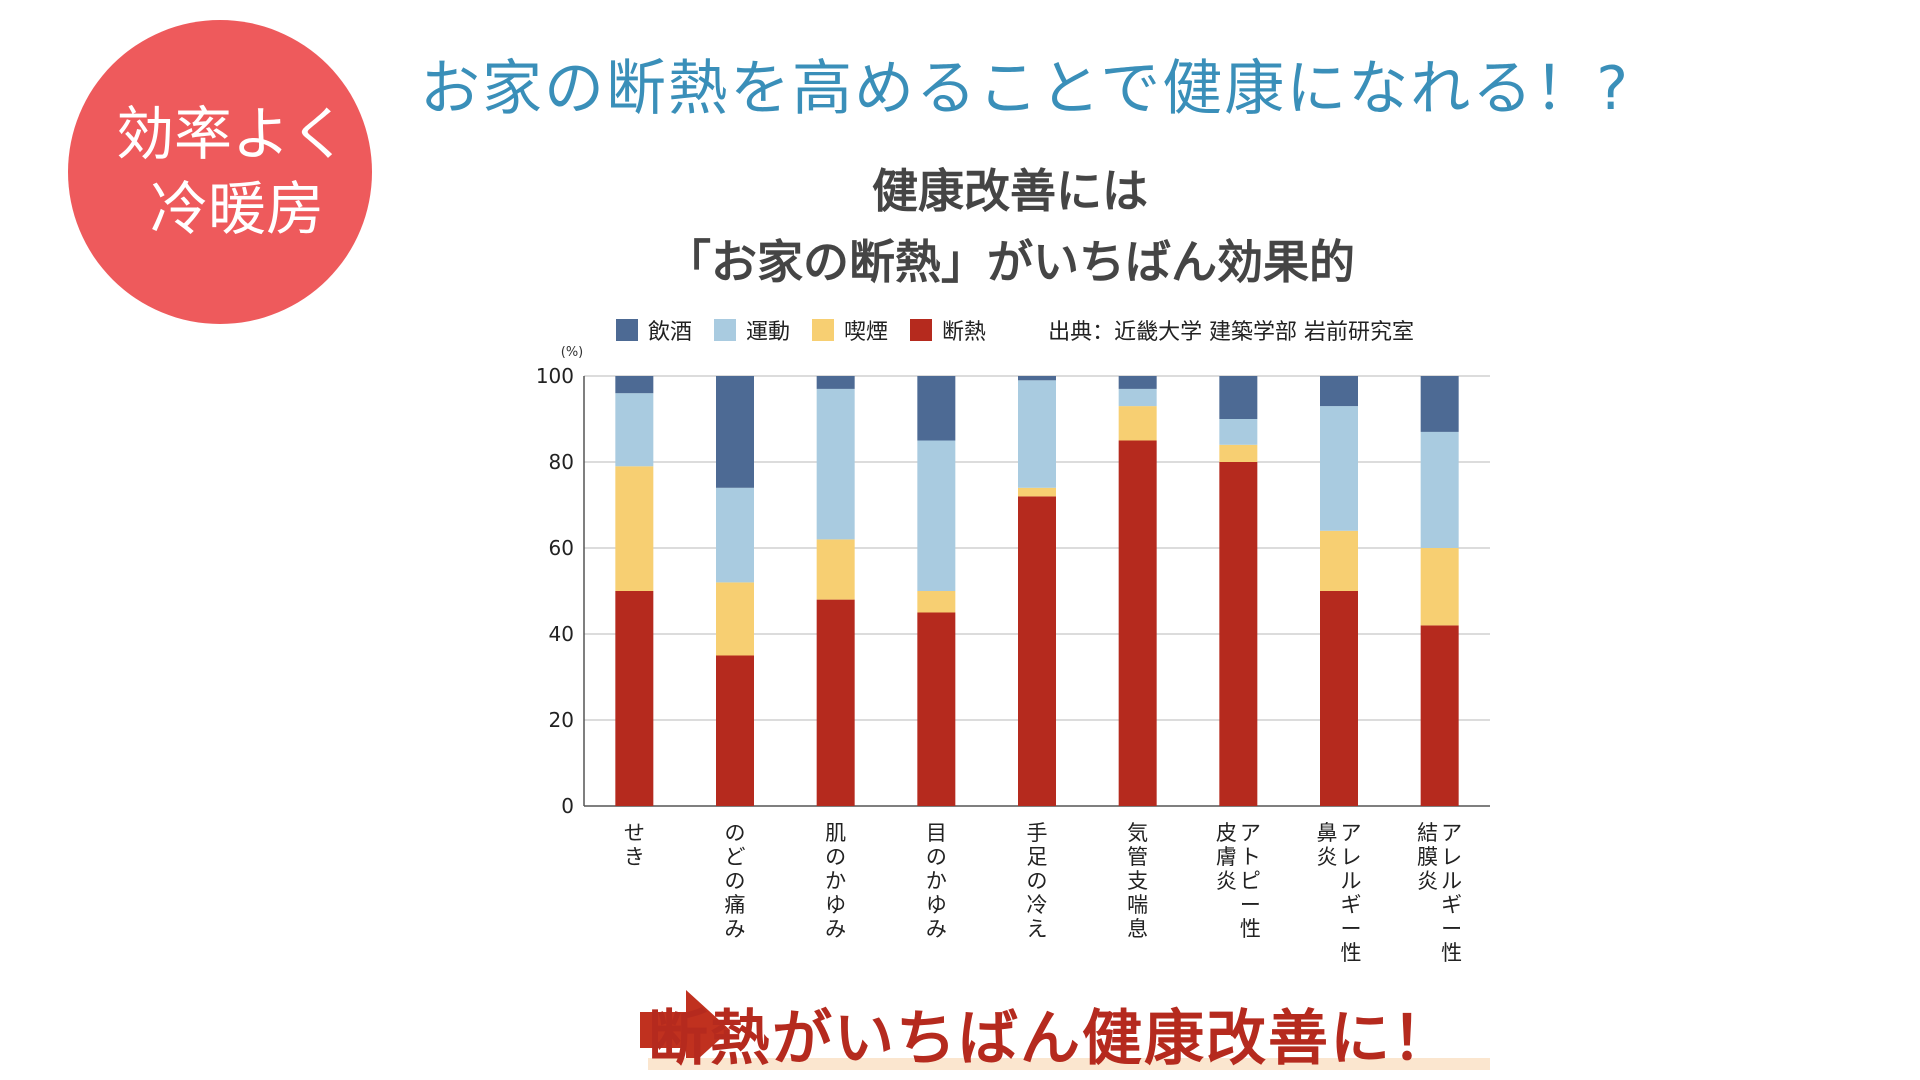 The image size is (1920, 1080). Describe the element at coordinates (670, 332) in the screenshot. I see `legend-label: 飲酒` at that location.